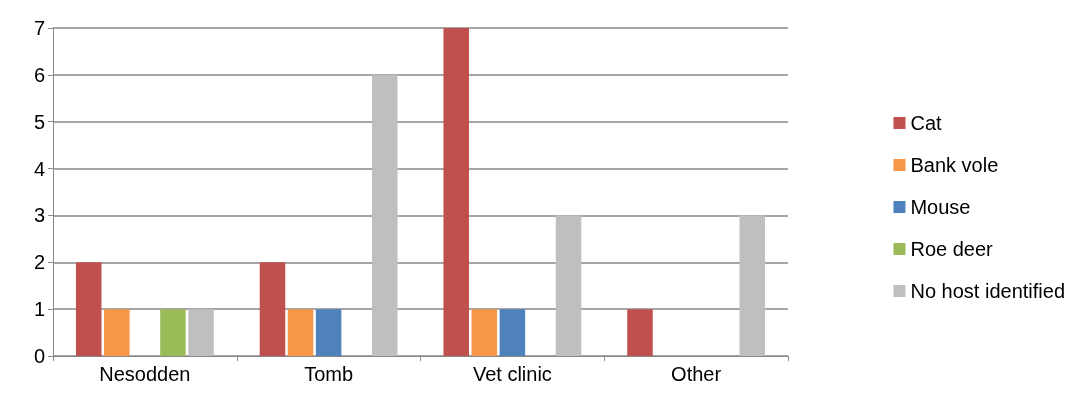  I want to click on y-tick-label: 0, so click(39, 356).